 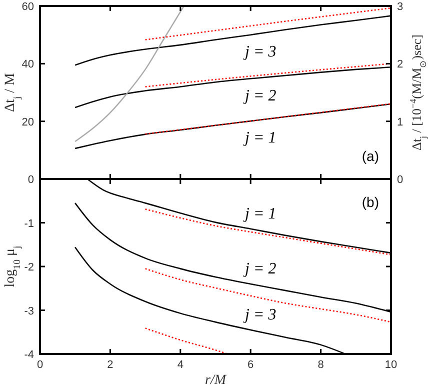 What do you see at coordinates (28, 122) in the screenshot?
I see `y-tick-label: 20` at bounding box center [28, 122].